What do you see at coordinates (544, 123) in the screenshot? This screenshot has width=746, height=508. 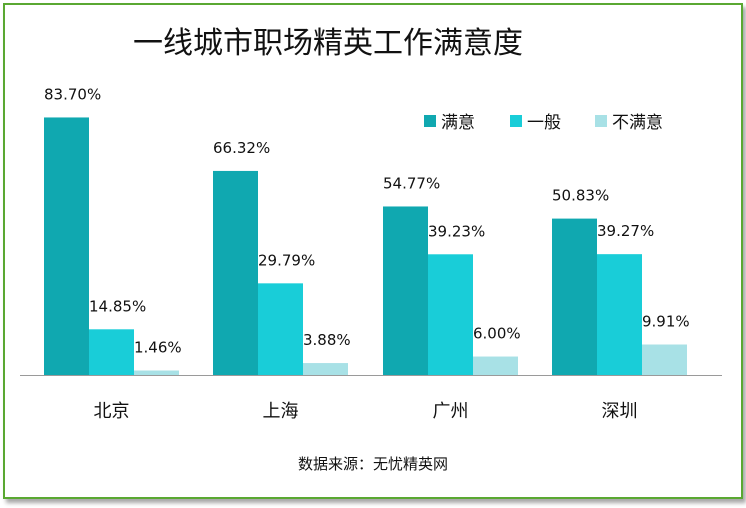 I see `legend-label-neutral: 一般` at bounding box center [544, 123].